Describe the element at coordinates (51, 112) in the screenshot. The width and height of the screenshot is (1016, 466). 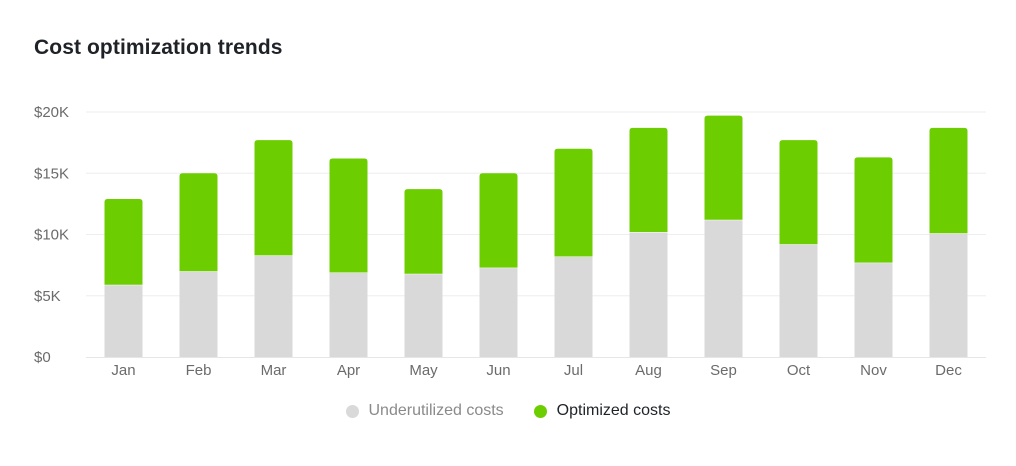
I see `y-tick-label: $20K` at that location.